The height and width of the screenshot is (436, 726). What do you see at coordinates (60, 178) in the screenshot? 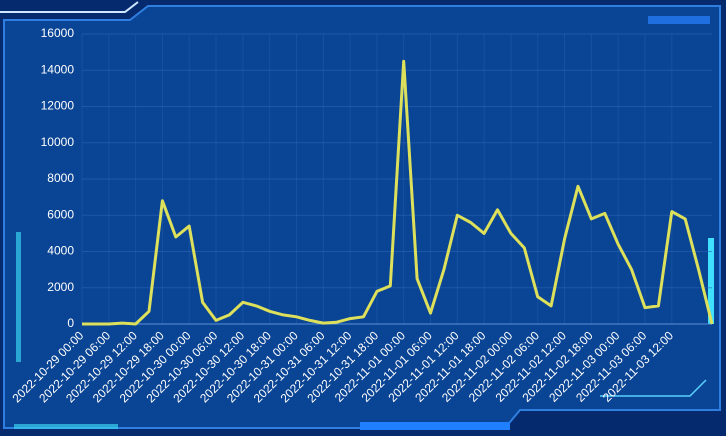
I see `y-tick-label: 8000` at bounding box center [60, 178].